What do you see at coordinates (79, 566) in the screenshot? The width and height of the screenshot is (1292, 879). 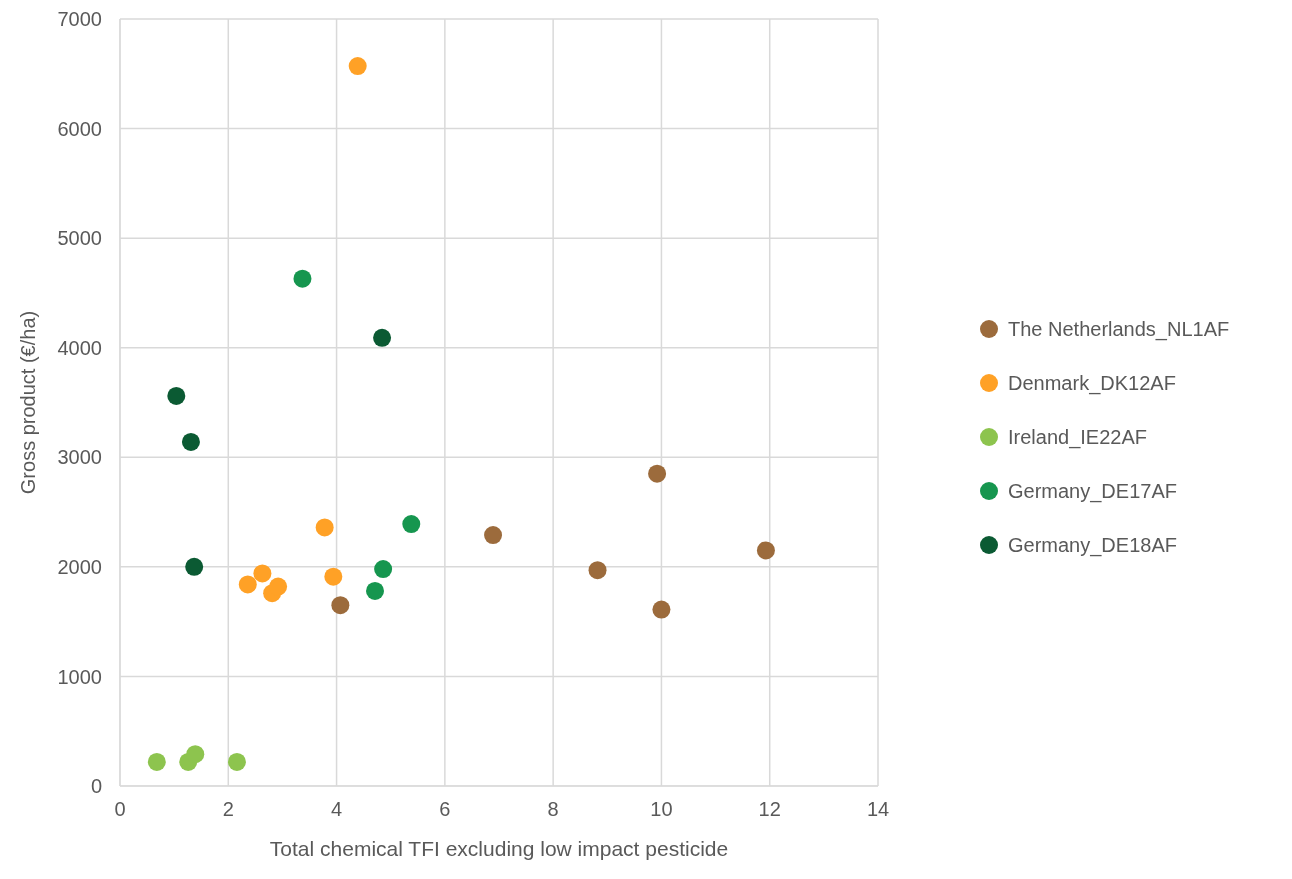 I see `y-tick-label: 2000` at bounding box center [79, 566].